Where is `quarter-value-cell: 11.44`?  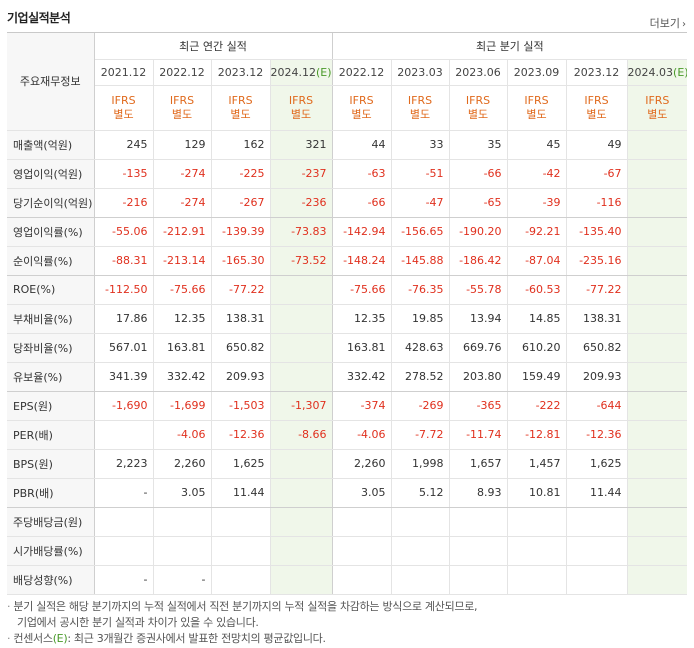
quarter-value-cell: 11.44 is located at coordinates (597, 493).